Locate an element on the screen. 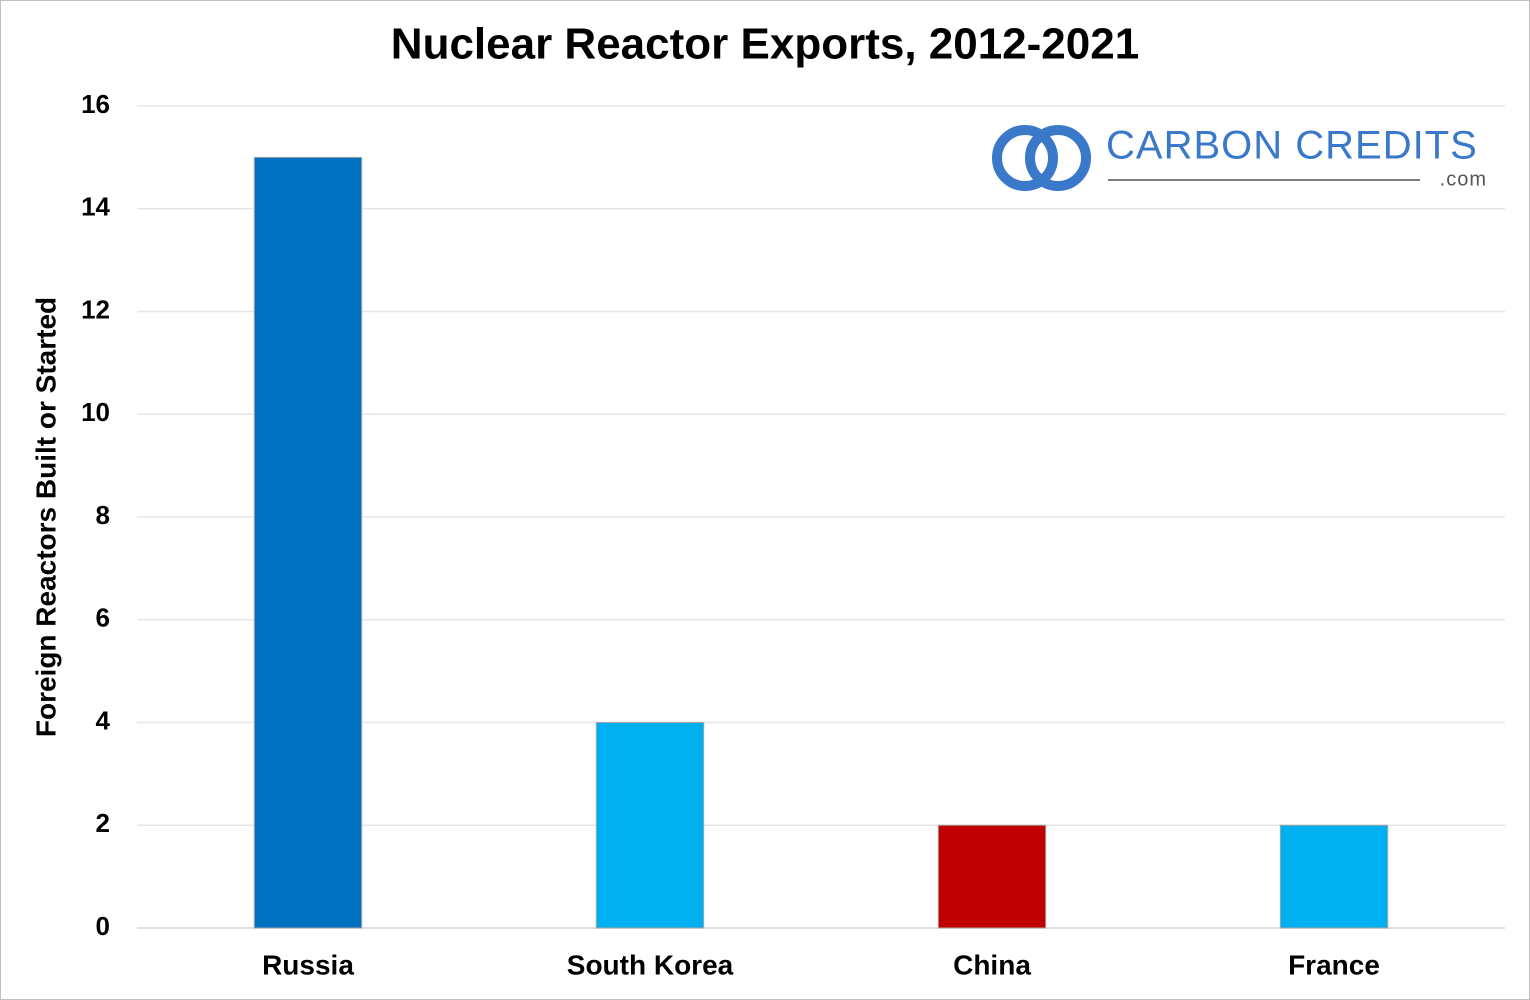 The height and width of the screenshot is (1000, 1530). logo: CARBON CREDITS .com is located at coordinates (1239, 157).